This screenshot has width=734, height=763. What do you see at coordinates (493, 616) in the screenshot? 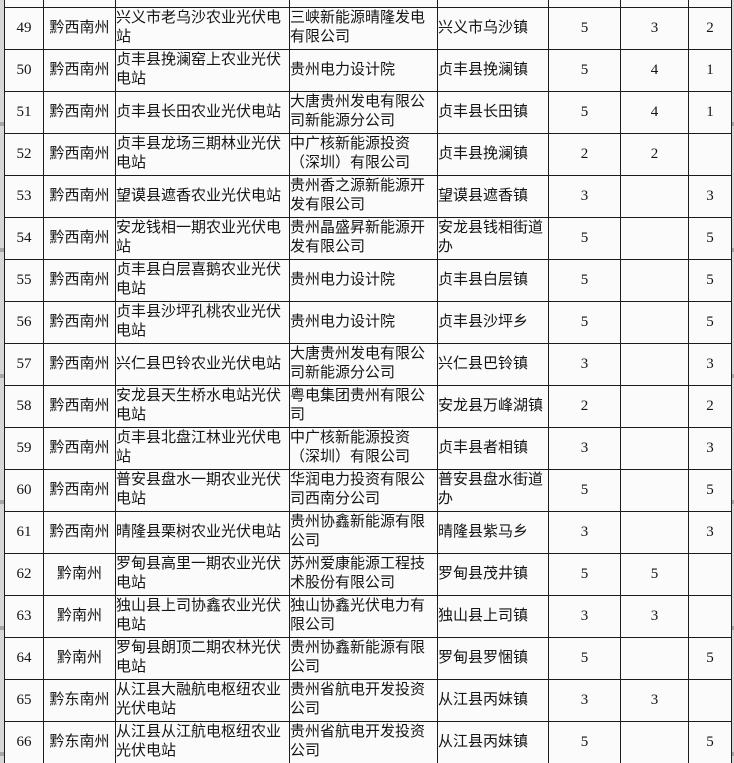
I see `cell-township: 独山县上司镇` at bounding box center [493, 616].